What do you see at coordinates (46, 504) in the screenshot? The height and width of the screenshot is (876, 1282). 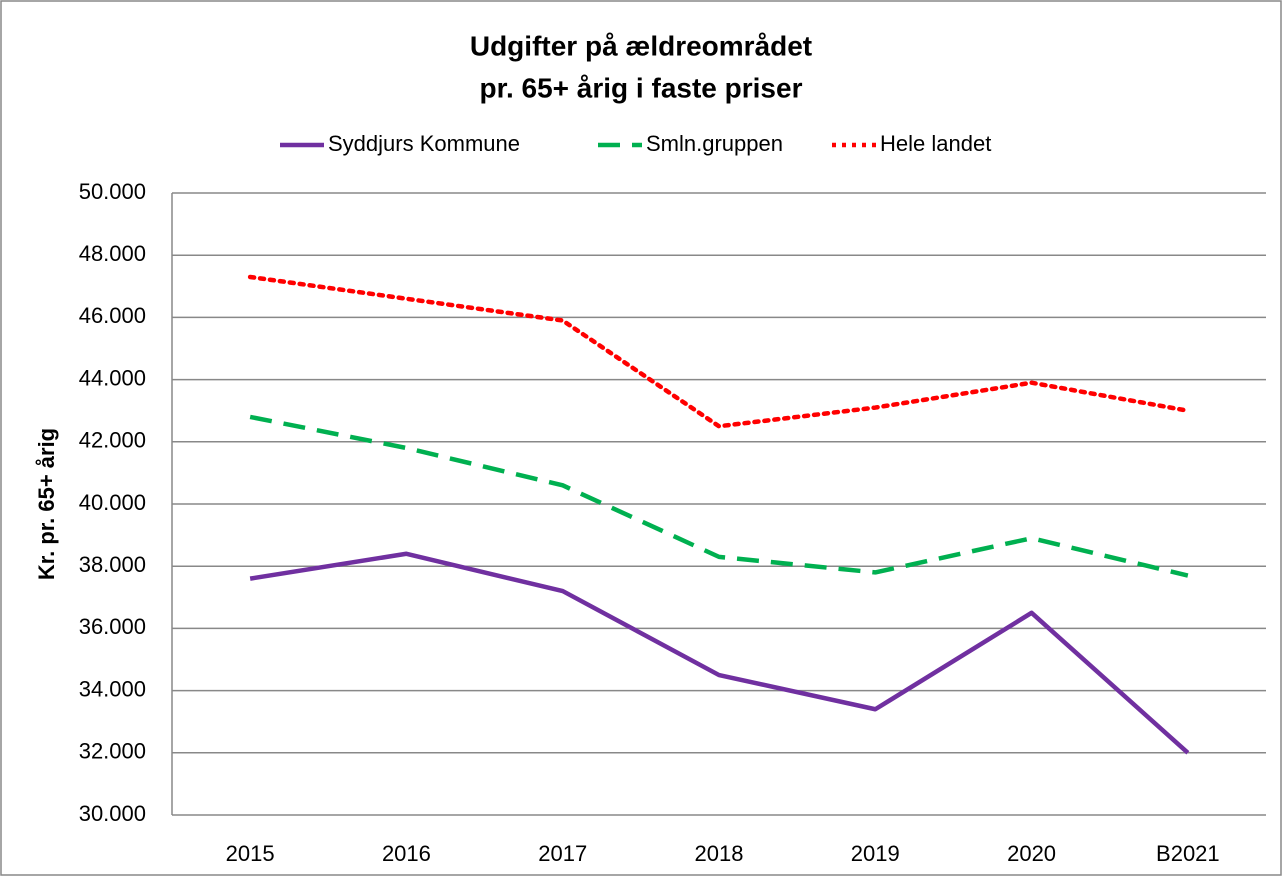 I see `y-axis-label: Kr. pr. 65+ årig` at bounding box center [46, 504].